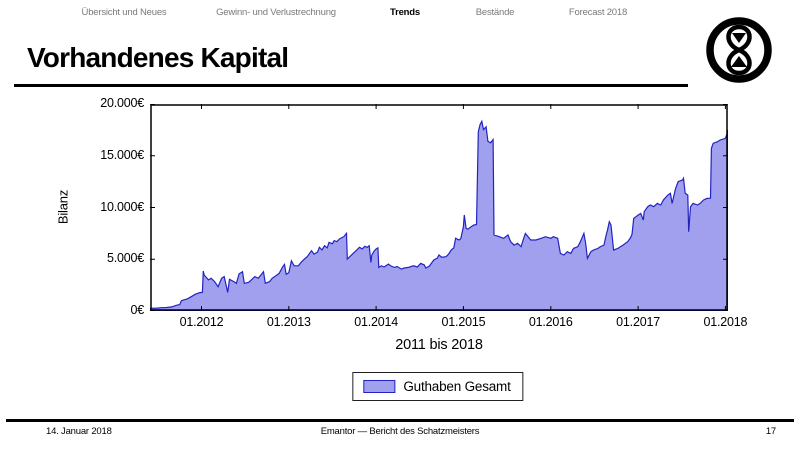 The height and width of the screenshot is (450, 800). I want to click on y-tick-label: 5.000€, so click(125, 258).